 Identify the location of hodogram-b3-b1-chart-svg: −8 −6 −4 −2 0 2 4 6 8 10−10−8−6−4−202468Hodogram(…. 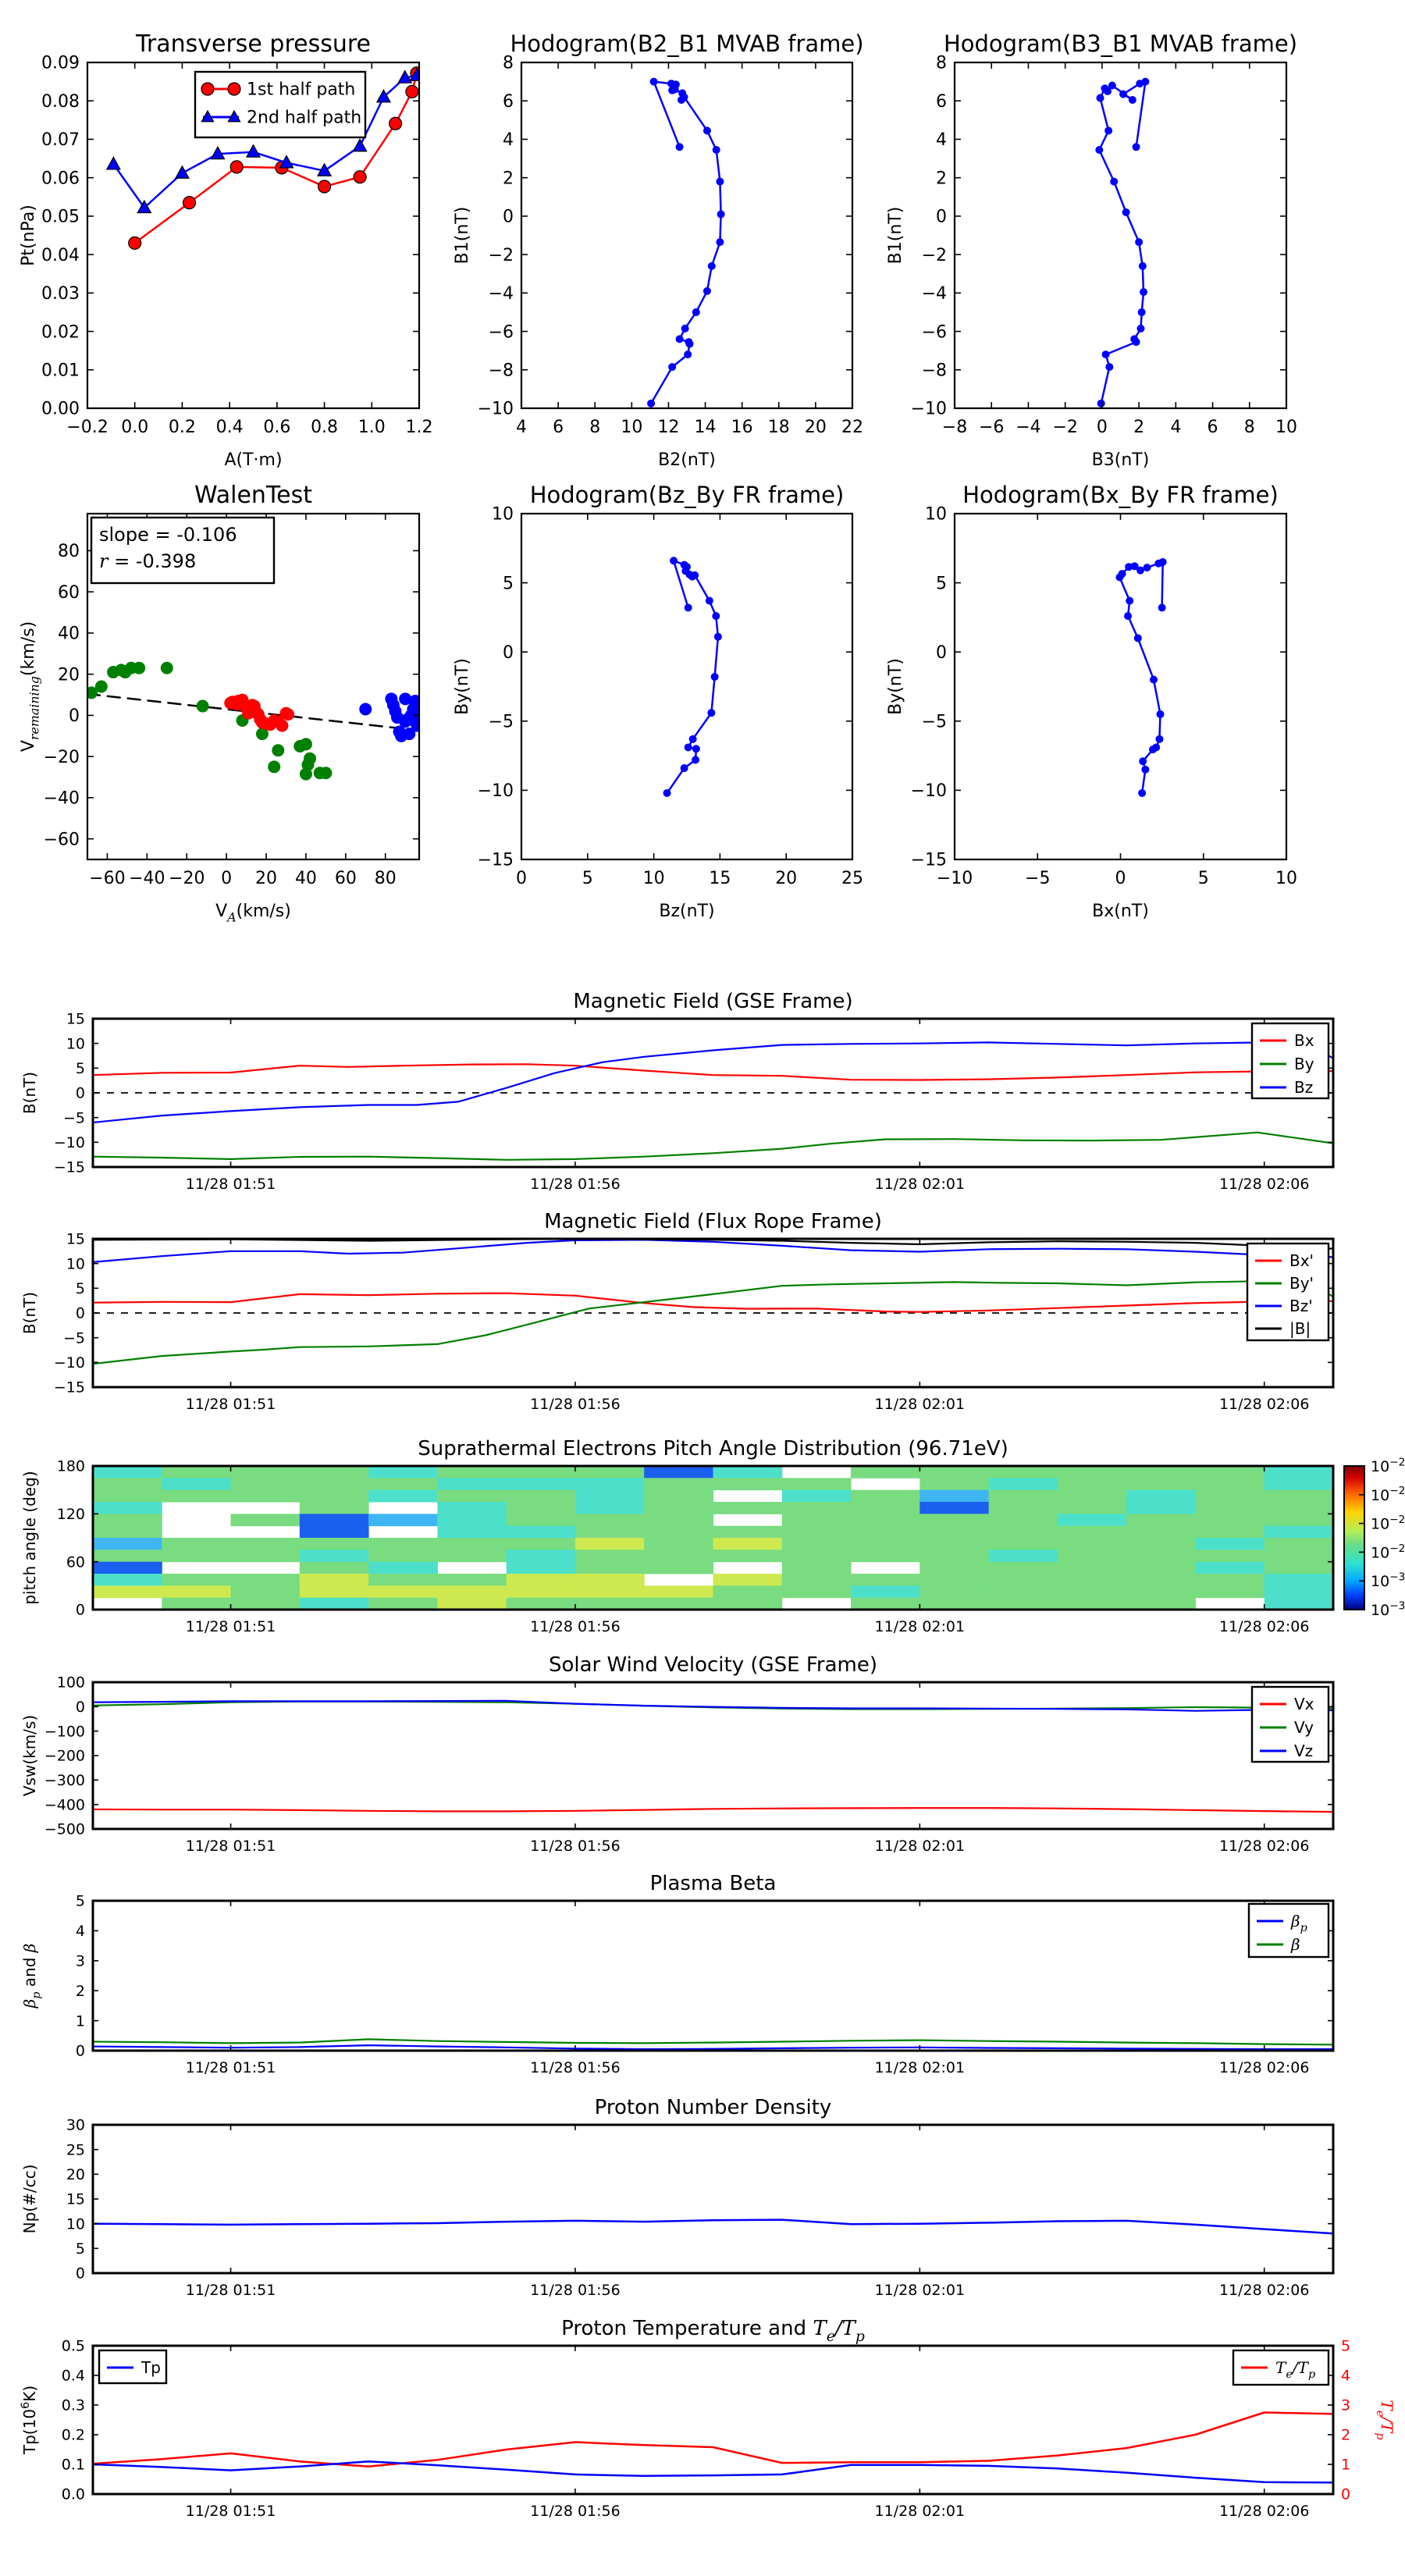
(1091, 250).